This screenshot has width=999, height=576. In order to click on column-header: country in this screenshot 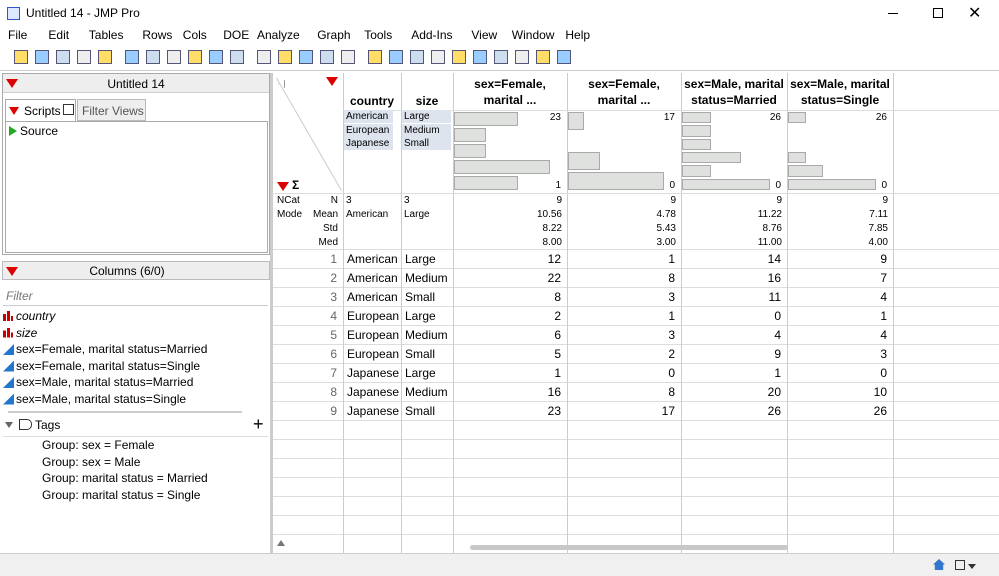, I will do `click(371, 101)`.